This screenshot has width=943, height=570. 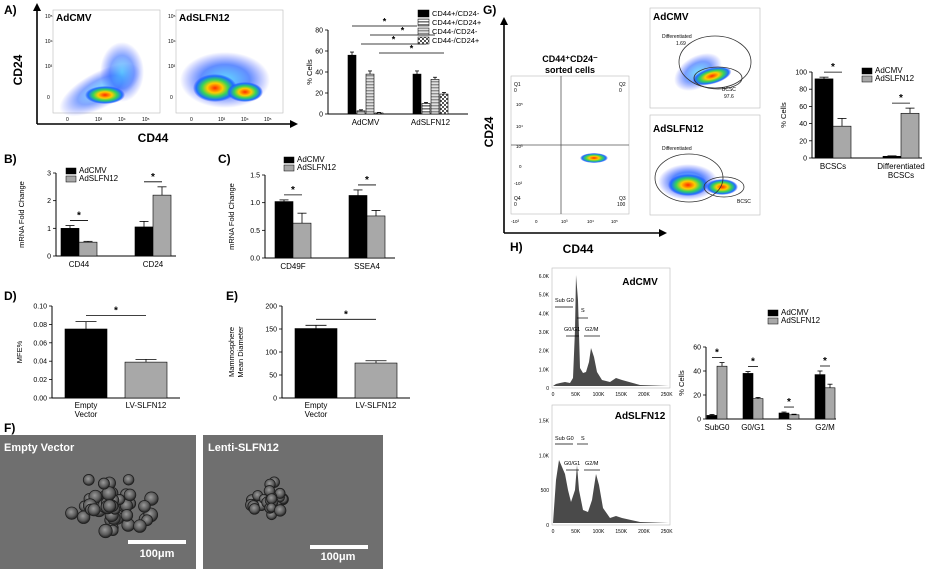 What do you see at coordinates (697, 348) in the screenshot?
I see `y-tick-label: 60` at bounding box center [697, 348].